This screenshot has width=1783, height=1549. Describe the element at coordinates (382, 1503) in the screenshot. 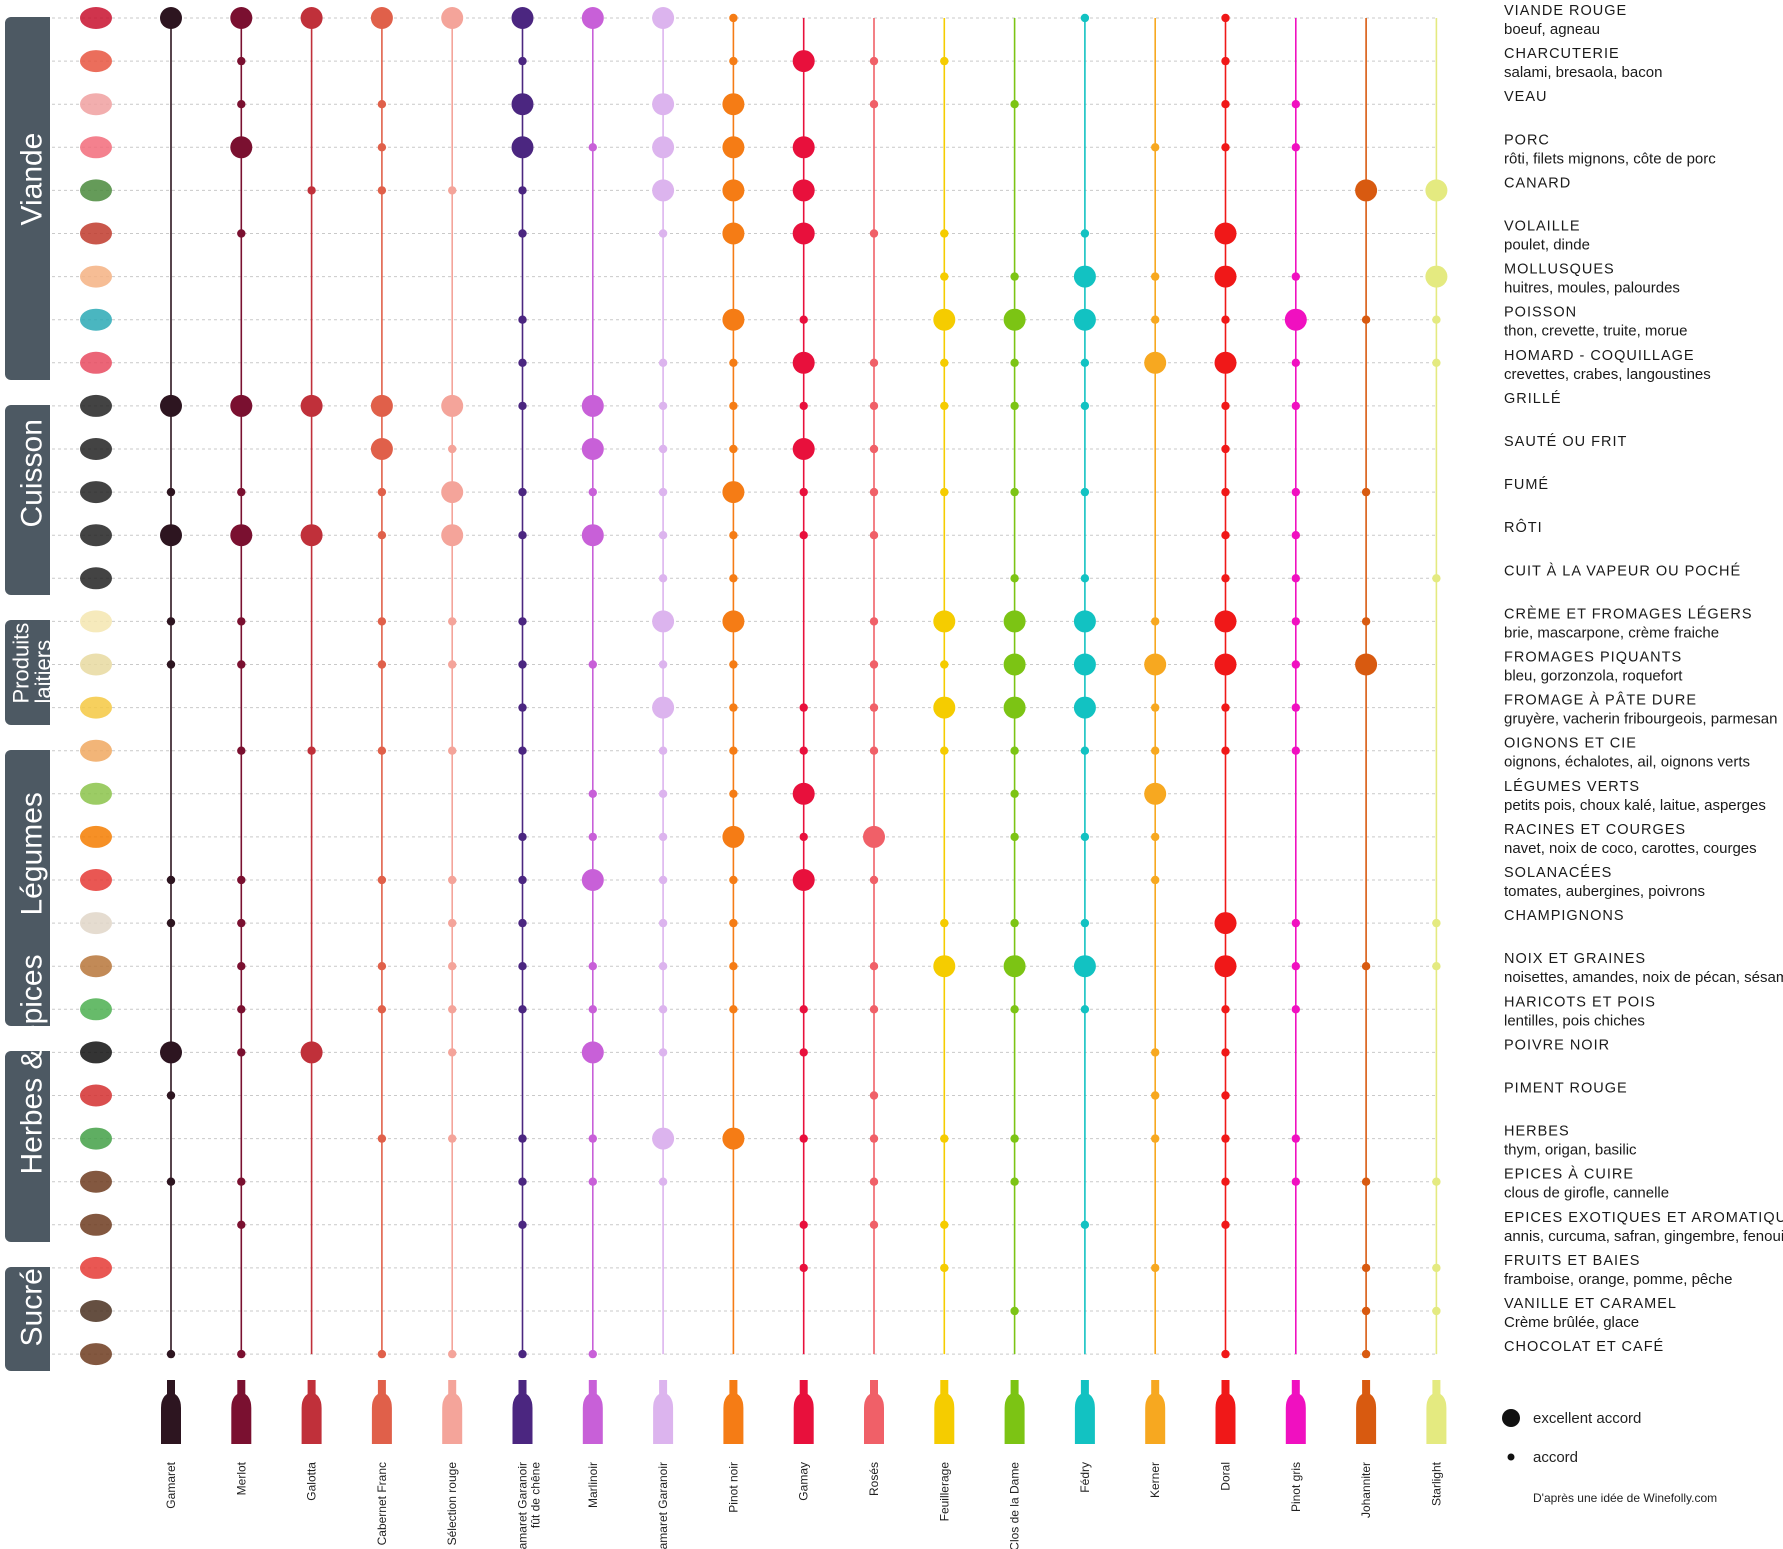

I see `wine-name-line: Cabernet Franc` at that location.